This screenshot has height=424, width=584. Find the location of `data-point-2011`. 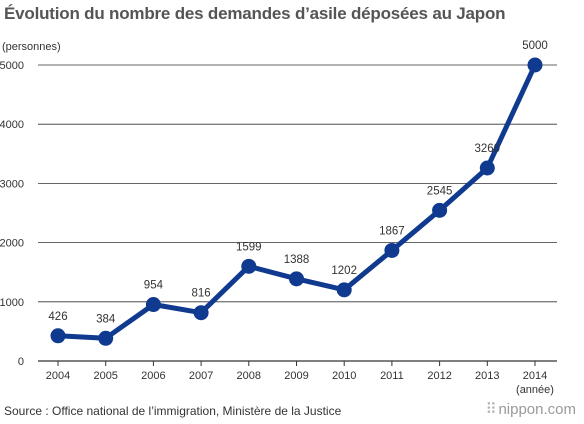

data-point-2011 is located at coordinates (392, 250).